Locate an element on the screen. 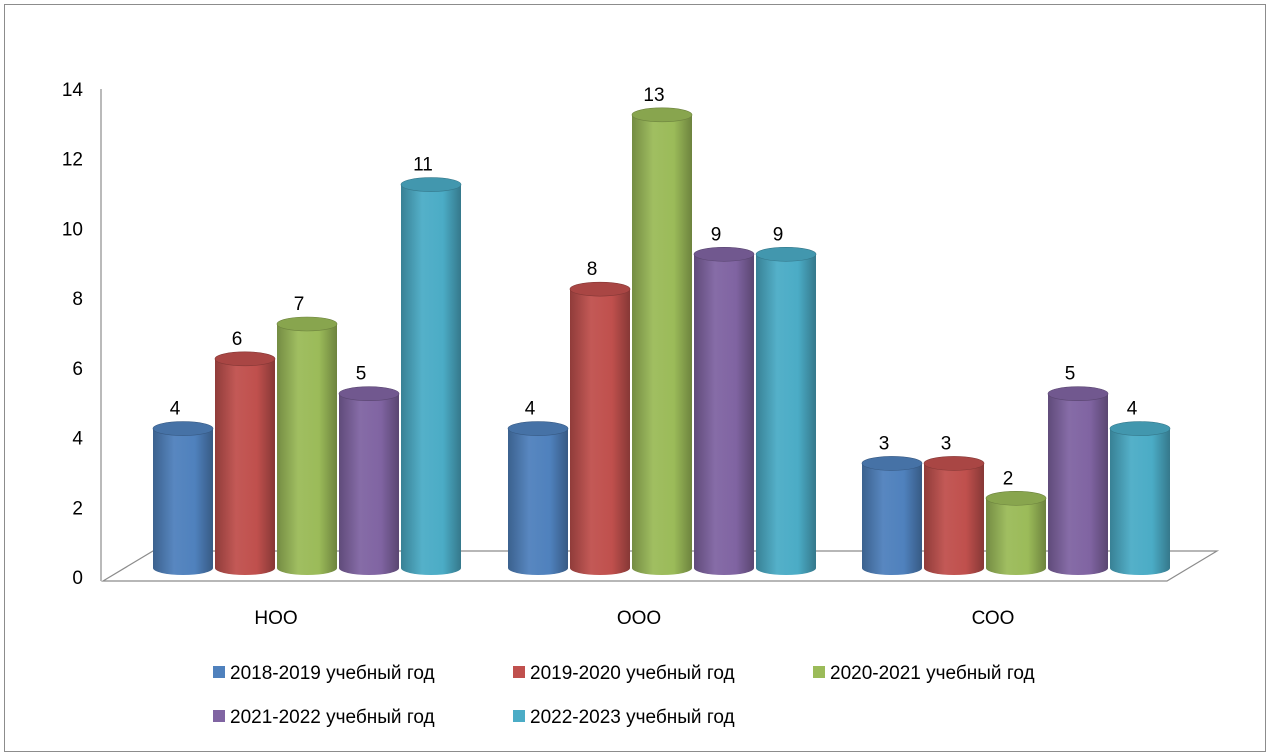  legend-label: 2019-2020 учебный год is located at coordinates (632, 673).